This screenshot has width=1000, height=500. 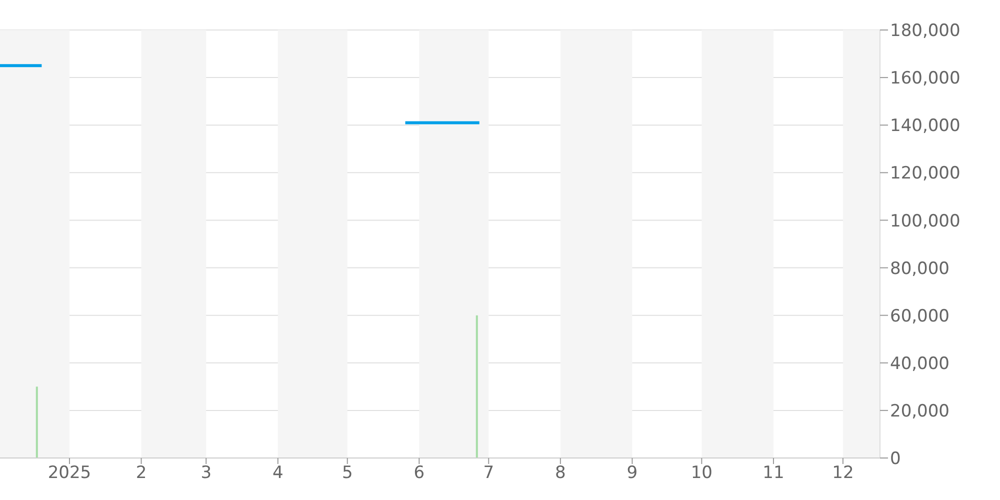 What do you see at coordinates (141, 473) in the screenshot?
I see `x-tick-label: 2` at bounding box center [141, 473].